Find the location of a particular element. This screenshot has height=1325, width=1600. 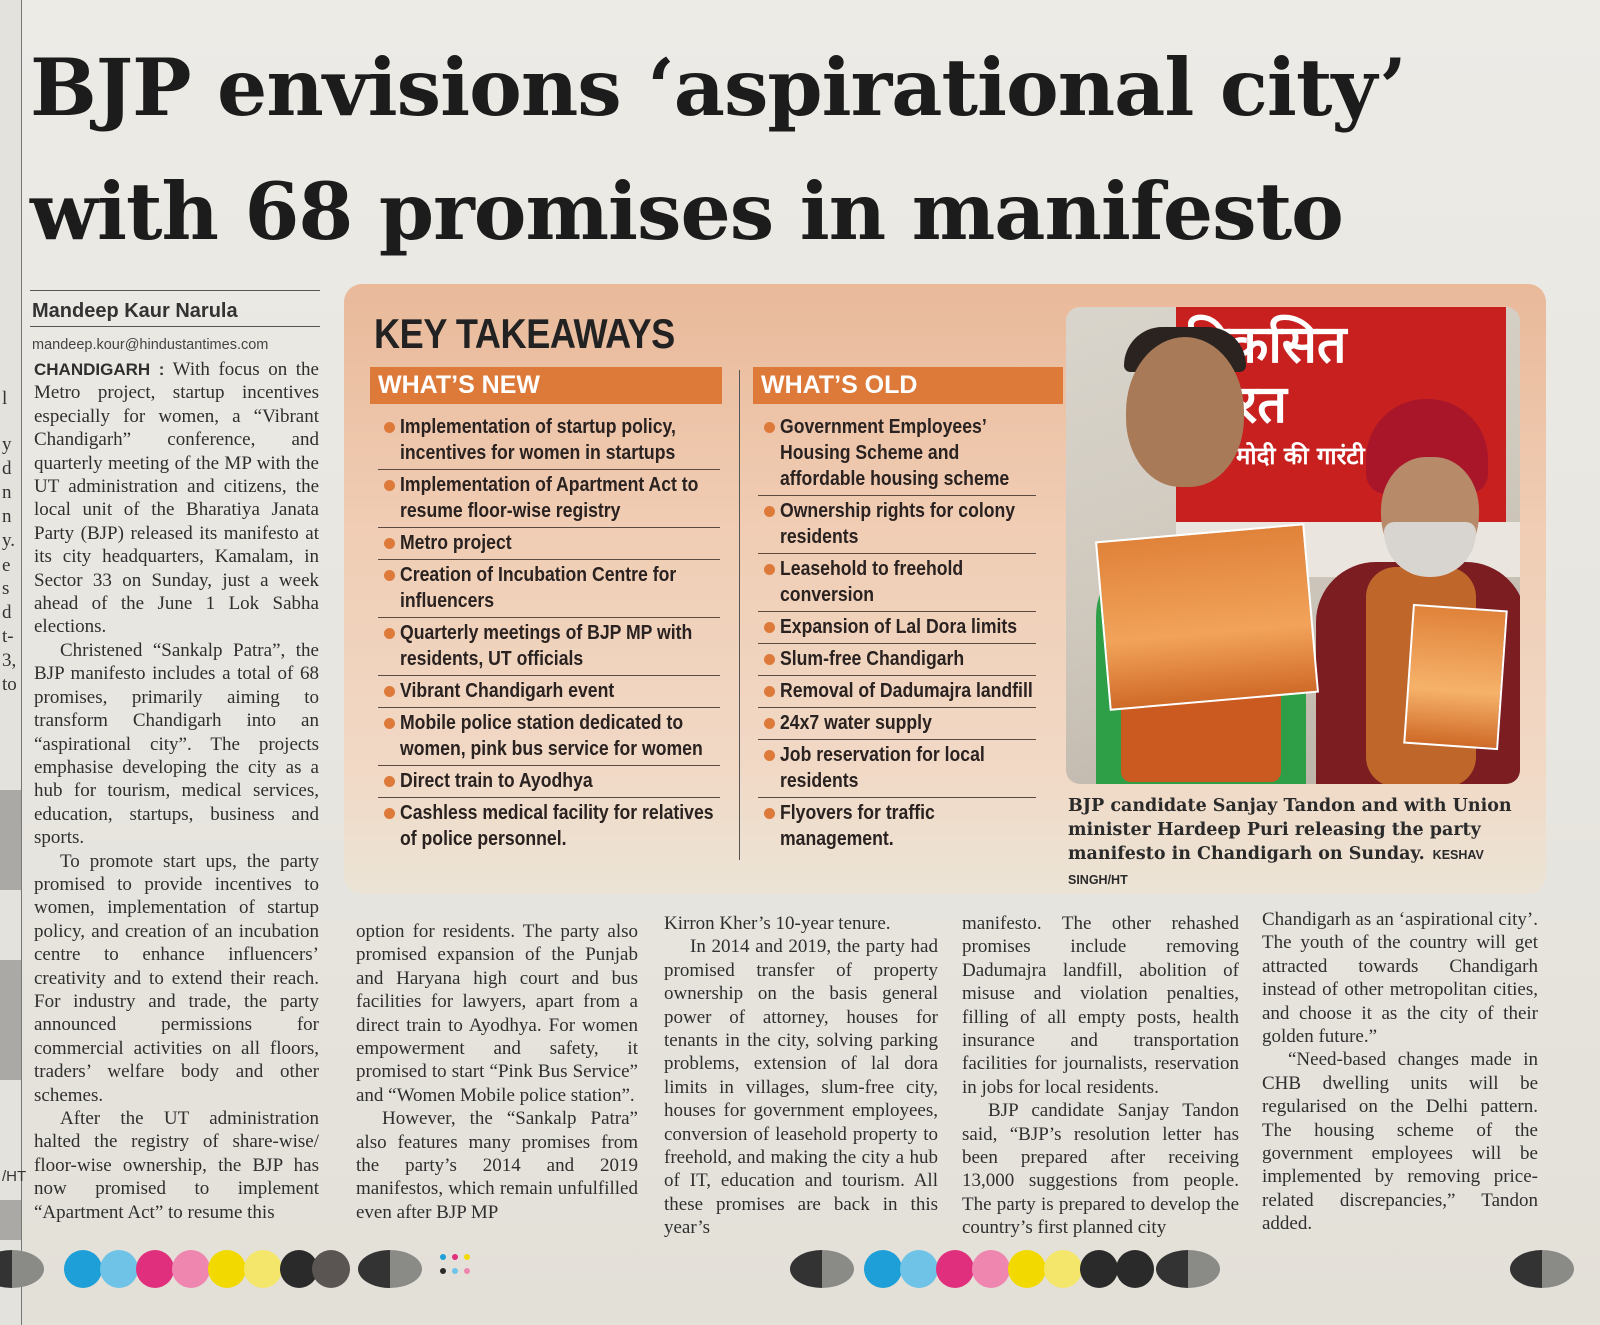

margin-fragment: l is located at coordinates (5, 398).